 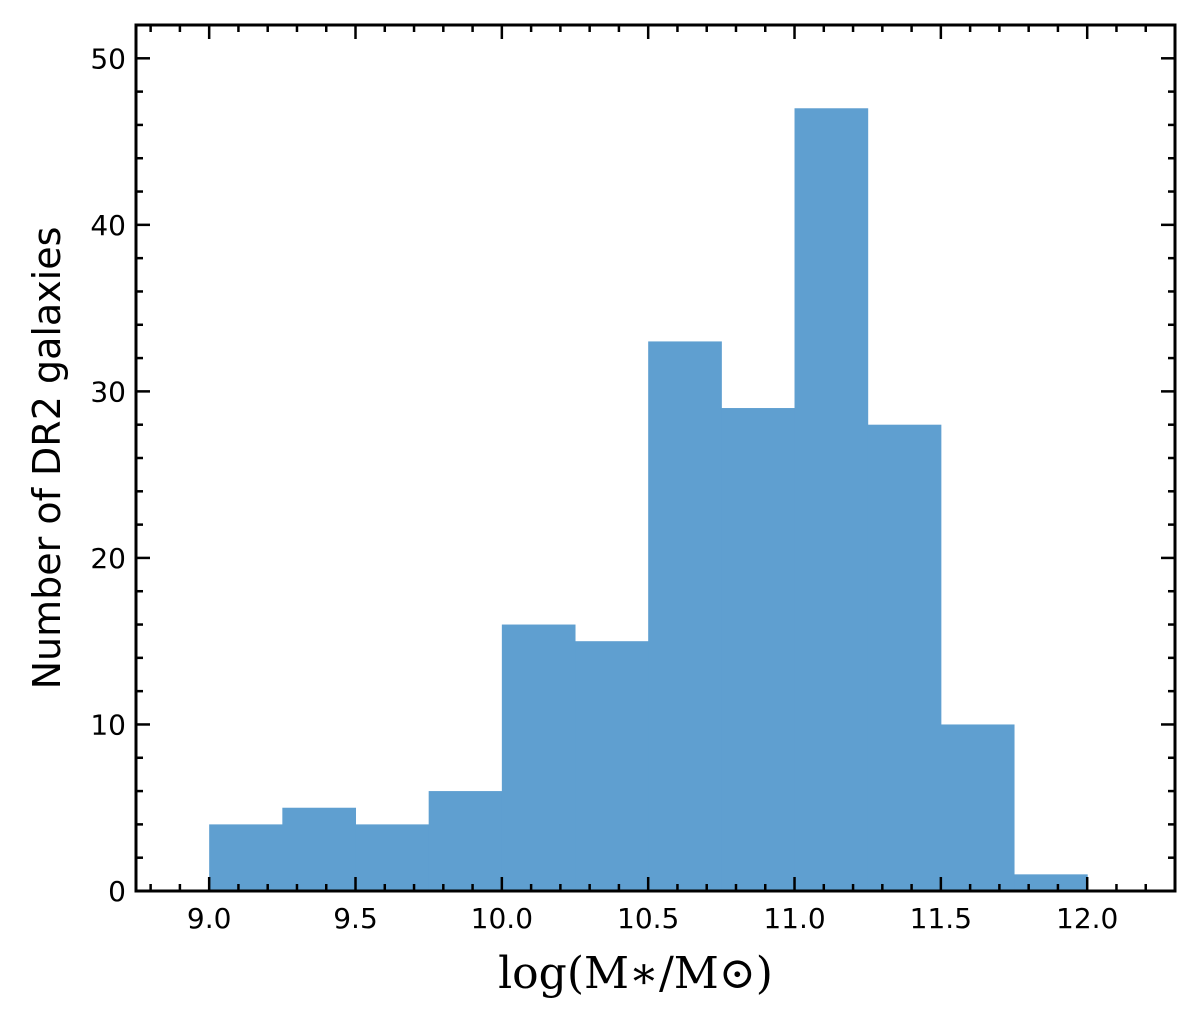 What do you see at coordinates (117, 891) in the screenshot?
I see `y-tick-label: 0` at bounding box center [117, 891].